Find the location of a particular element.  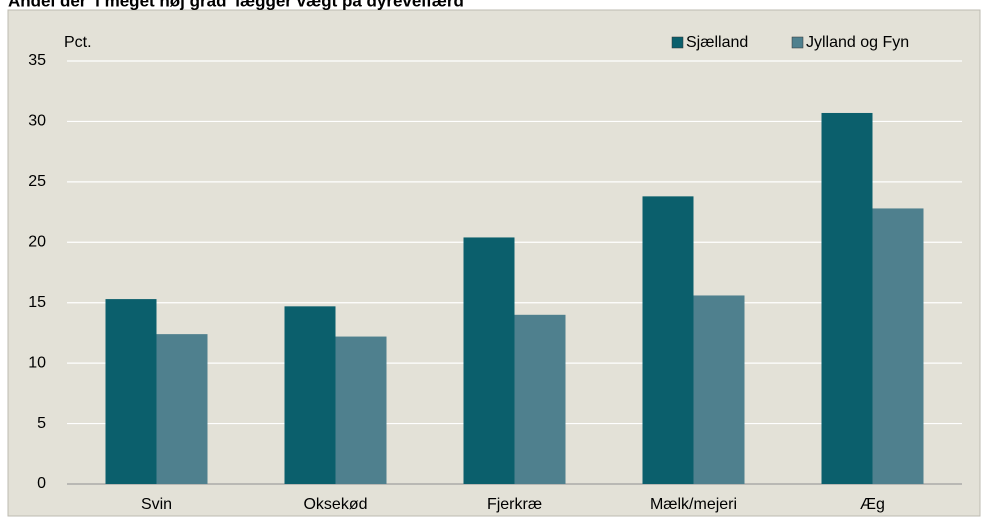

y-tick-label: 10 is located at coordinates (37, 362).